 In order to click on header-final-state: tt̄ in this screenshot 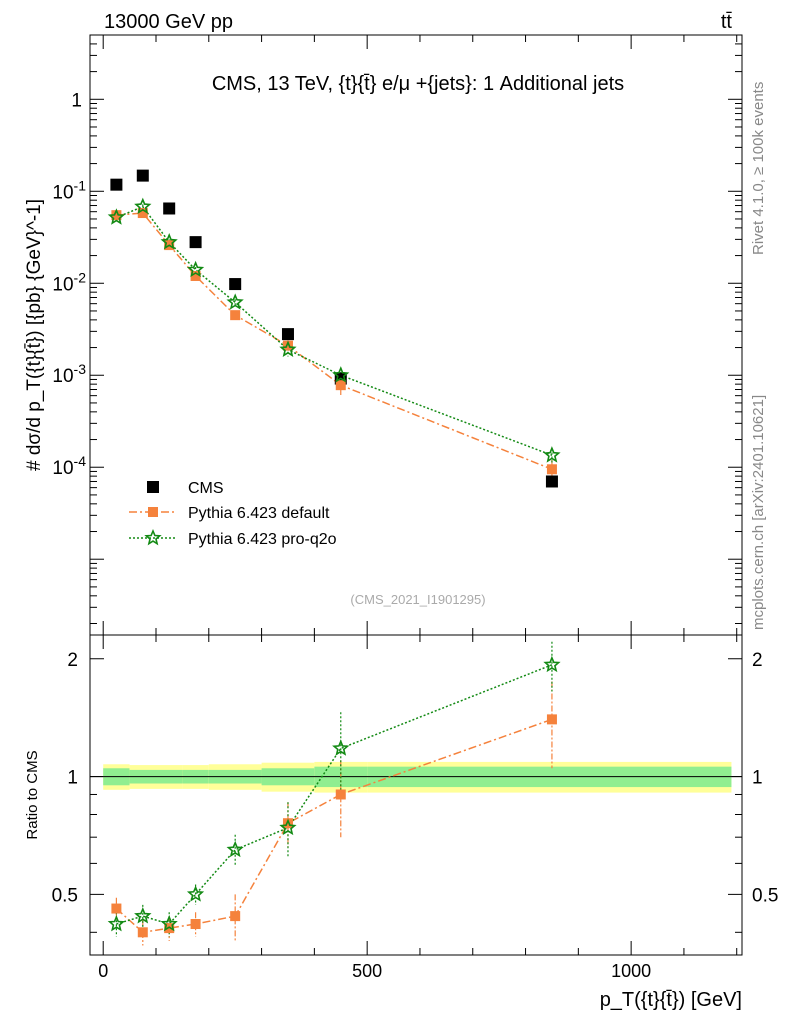, I will do `click(727, 22)`.